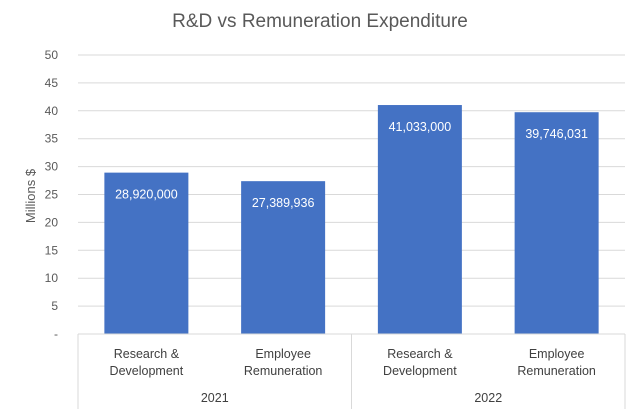  I want to click on y-axis-ticks: - 5 10 15 20 25 30 35 40 45 50, so click(52, 194).